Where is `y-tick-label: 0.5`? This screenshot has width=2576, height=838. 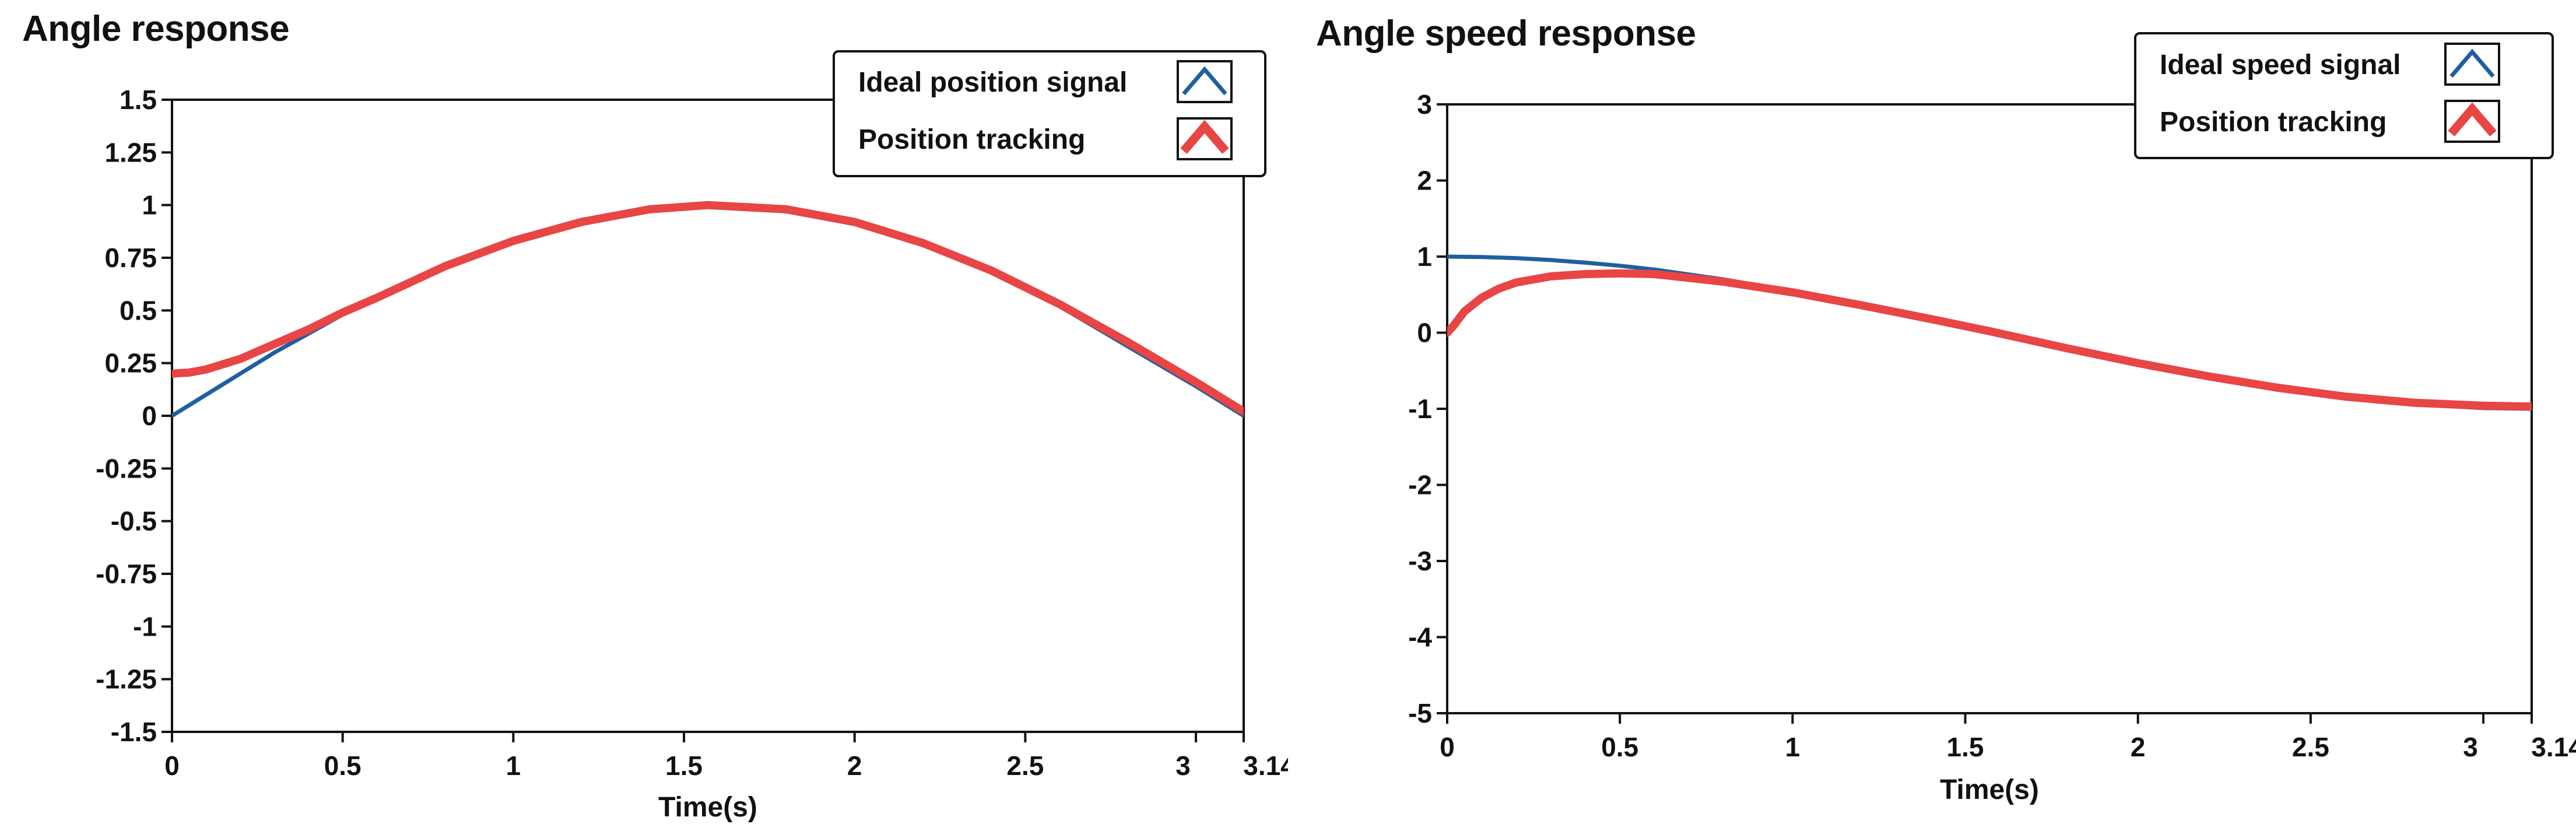
y-tick-label: 0.5 is located at coordinates (138, 310).